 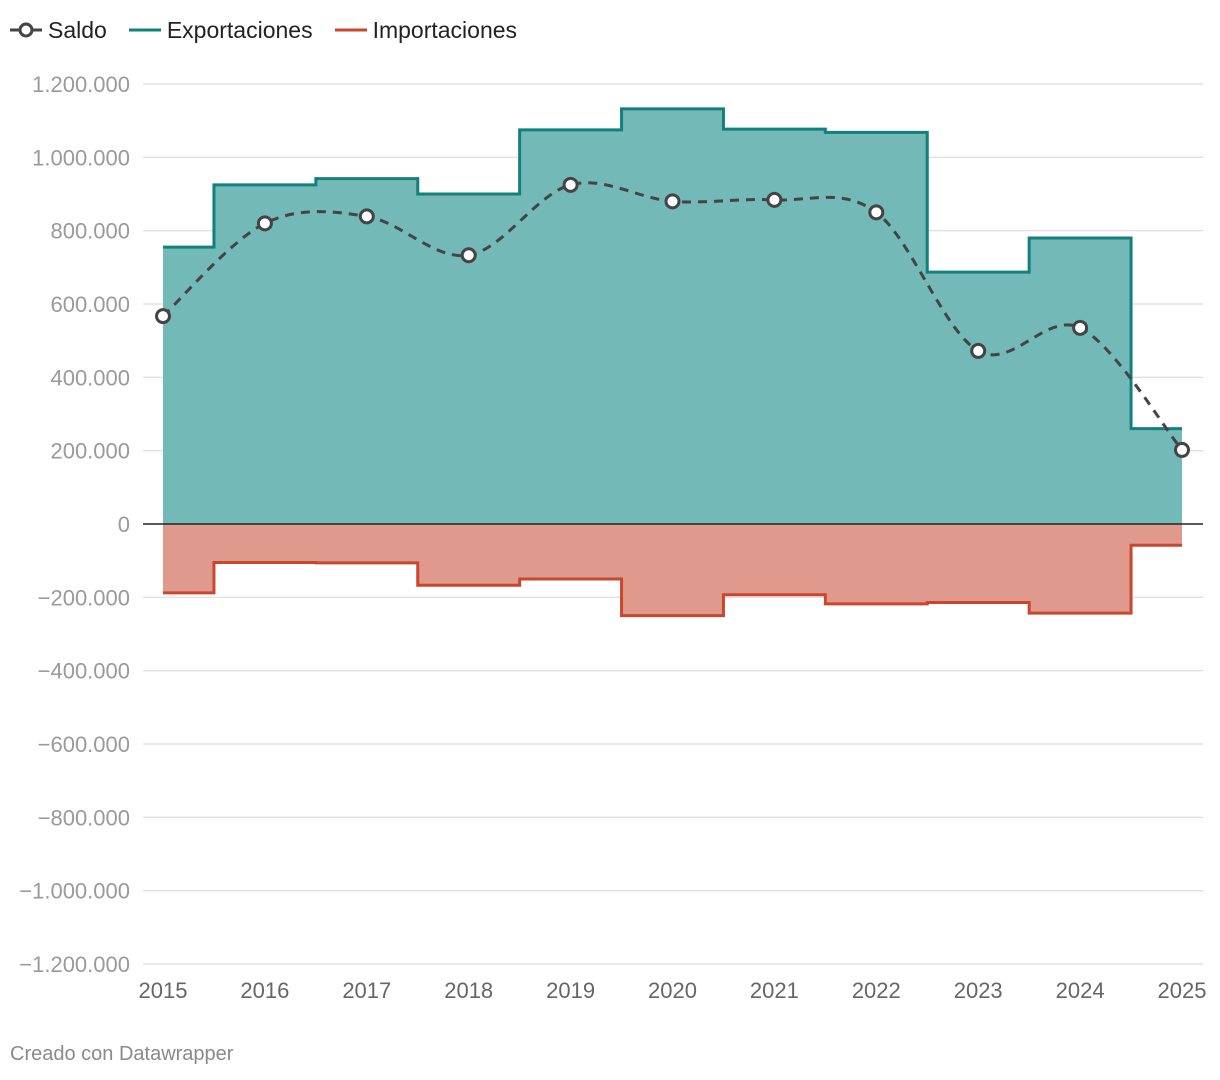 What do you see at coordinates (570, 990) in the screenshot?
I see `x-tick-label: 2019` at bounding box center [570, 990].